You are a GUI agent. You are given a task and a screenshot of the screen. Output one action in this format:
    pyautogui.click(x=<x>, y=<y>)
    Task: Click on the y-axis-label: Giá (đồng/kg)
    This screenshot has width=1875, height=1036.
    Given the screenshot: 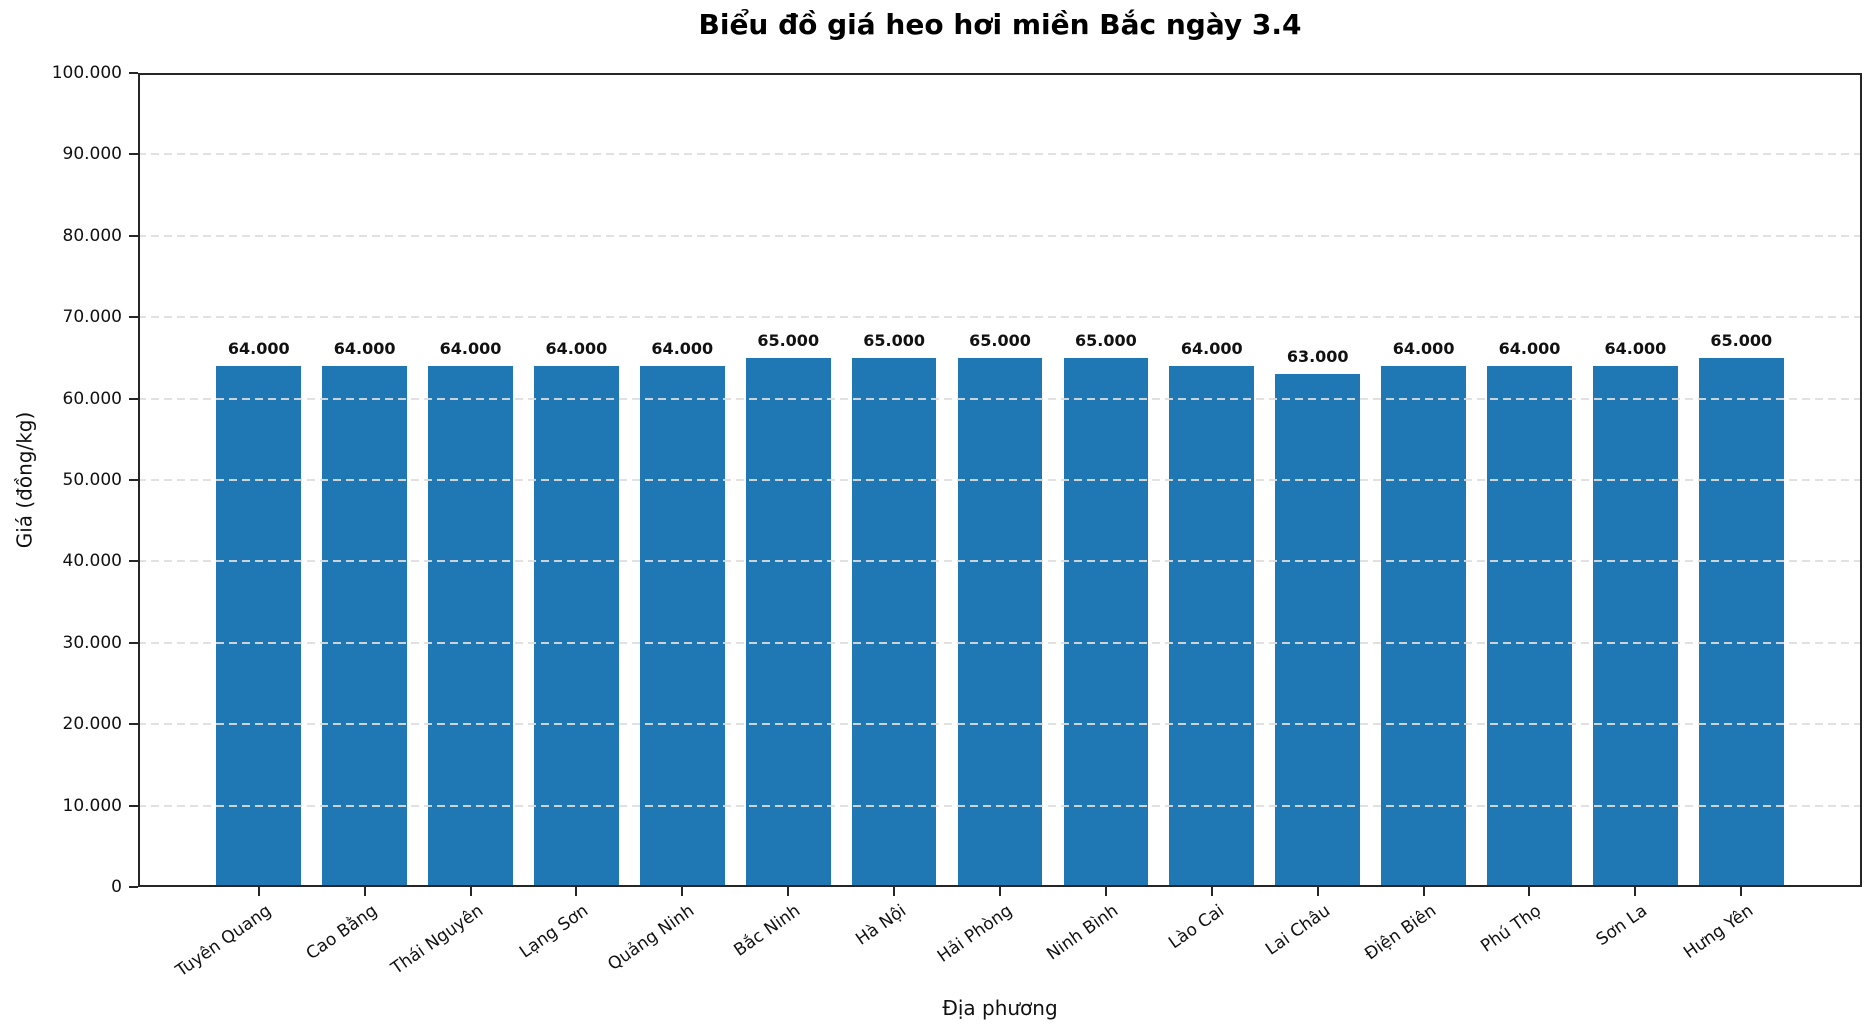 What is the action you would take?
    pyautogui.click(x=24, y=480)
    